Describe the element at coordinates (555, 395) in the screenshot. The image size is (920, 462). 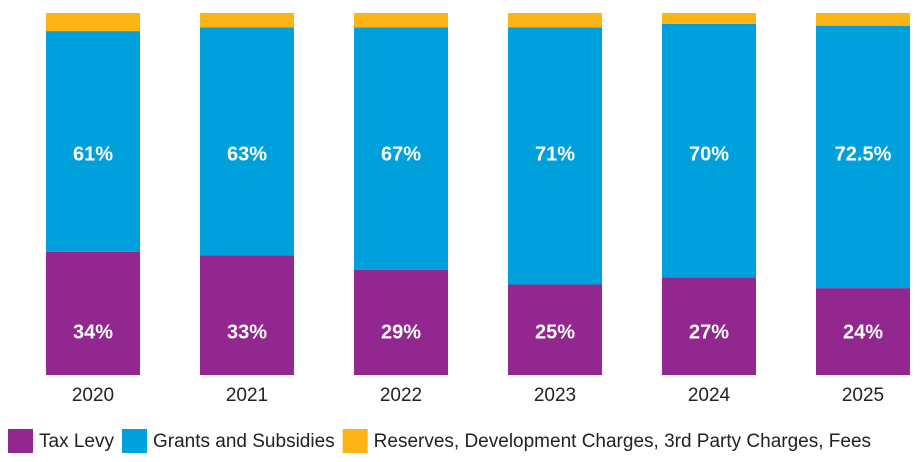
I see `x-tick-label: 2023` at that location.